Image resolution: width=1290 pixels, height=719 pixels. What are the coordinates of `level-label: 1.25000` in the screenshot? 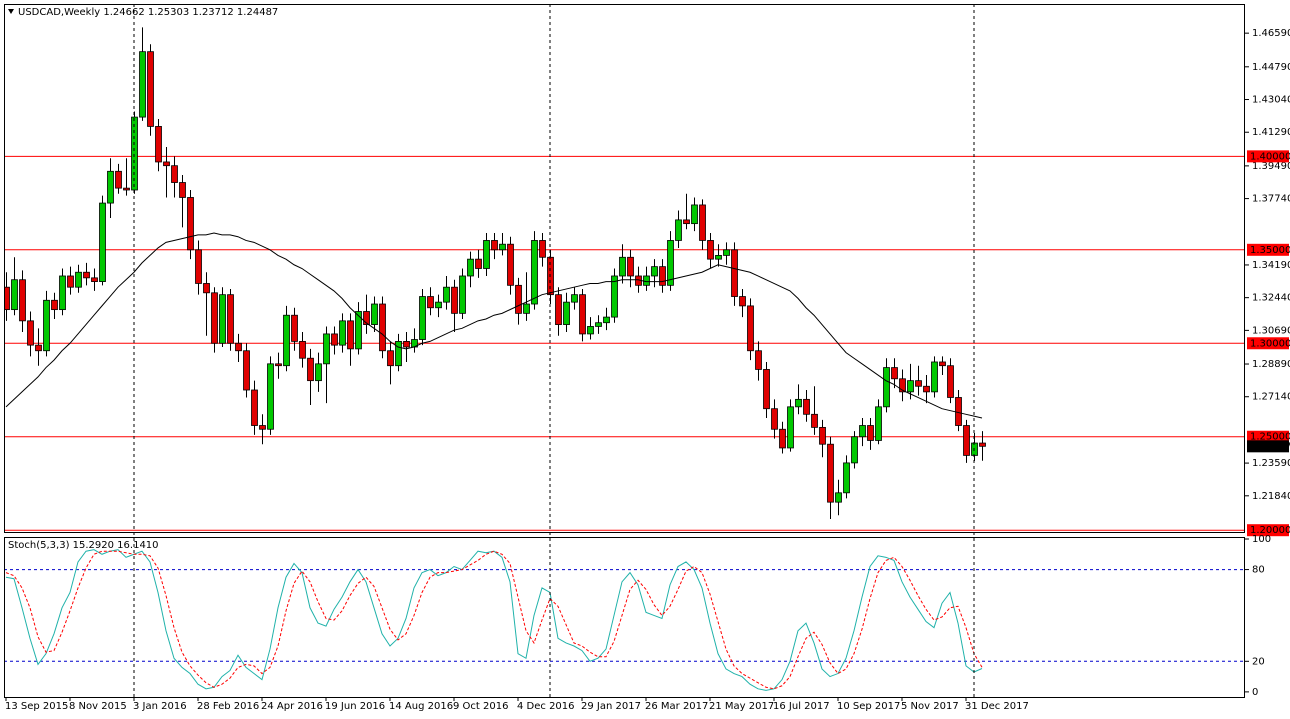 It's located at (1270, 437).